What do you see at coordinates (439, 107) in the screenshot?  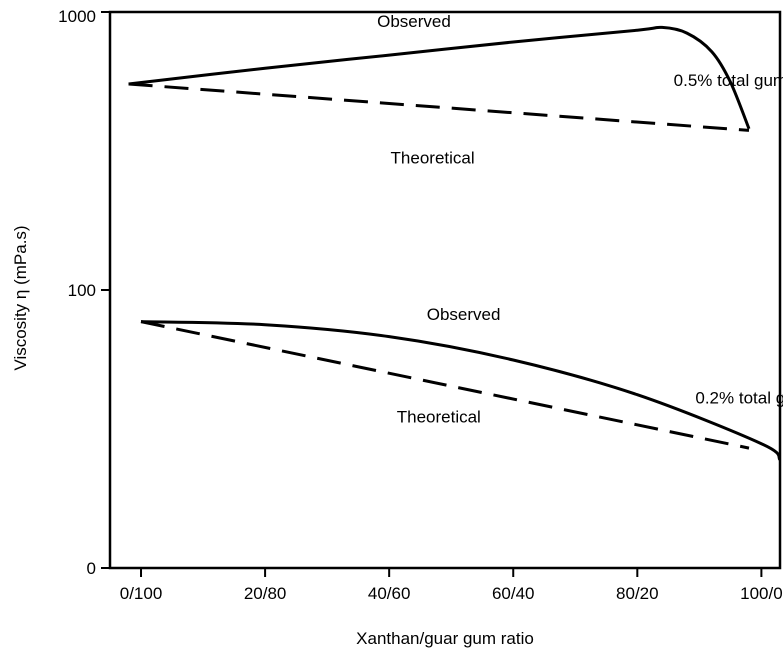 I see `theoretical-line-0-5pct` at bounding box center [439, 107].